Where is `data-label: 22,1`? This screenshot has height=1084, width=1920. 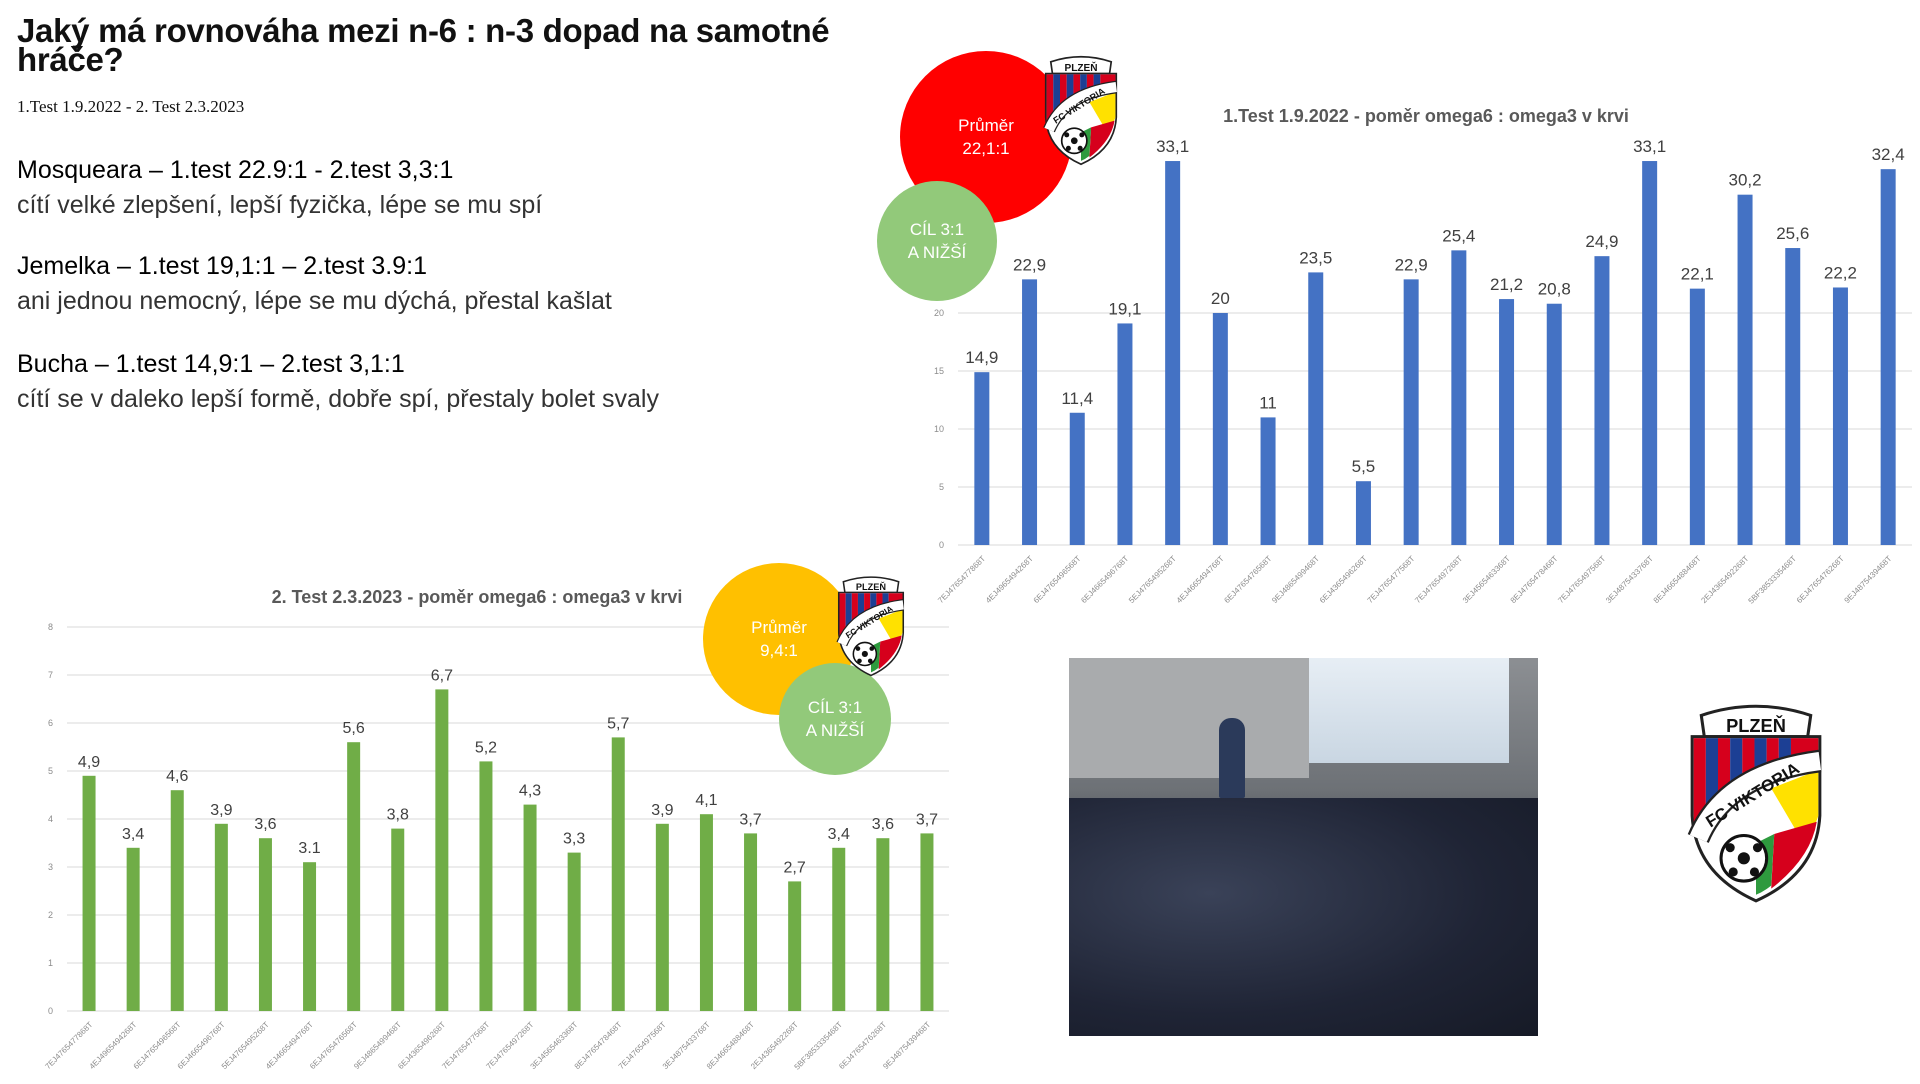 data-label: 22,1 is located at coordinates (1697, 274).